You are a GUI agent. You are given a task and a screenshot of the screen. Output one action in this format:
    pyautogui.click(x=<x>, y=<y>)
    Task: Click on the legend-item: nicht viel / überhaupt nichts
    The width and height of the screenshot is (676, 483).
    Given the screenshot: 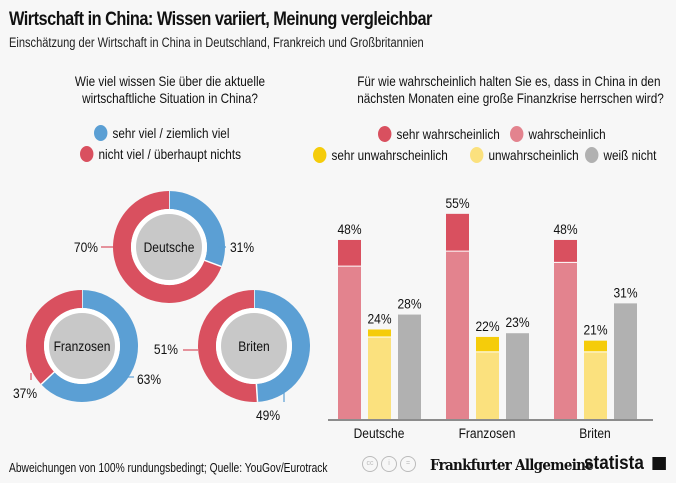 What is the action you would take?
    pyautogui.click(x=160, y=154)
    